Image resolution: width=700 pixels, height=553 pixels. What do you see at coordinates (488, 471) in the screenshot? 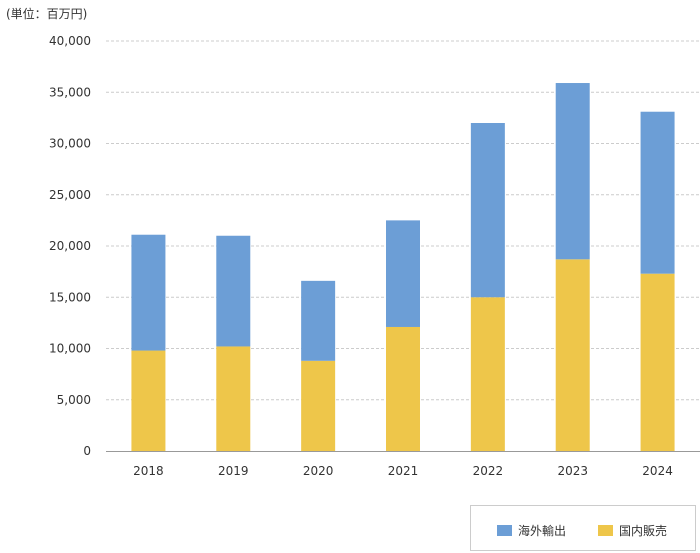
I see `x-tick-label: 2022` at bounding box center [488, 471].